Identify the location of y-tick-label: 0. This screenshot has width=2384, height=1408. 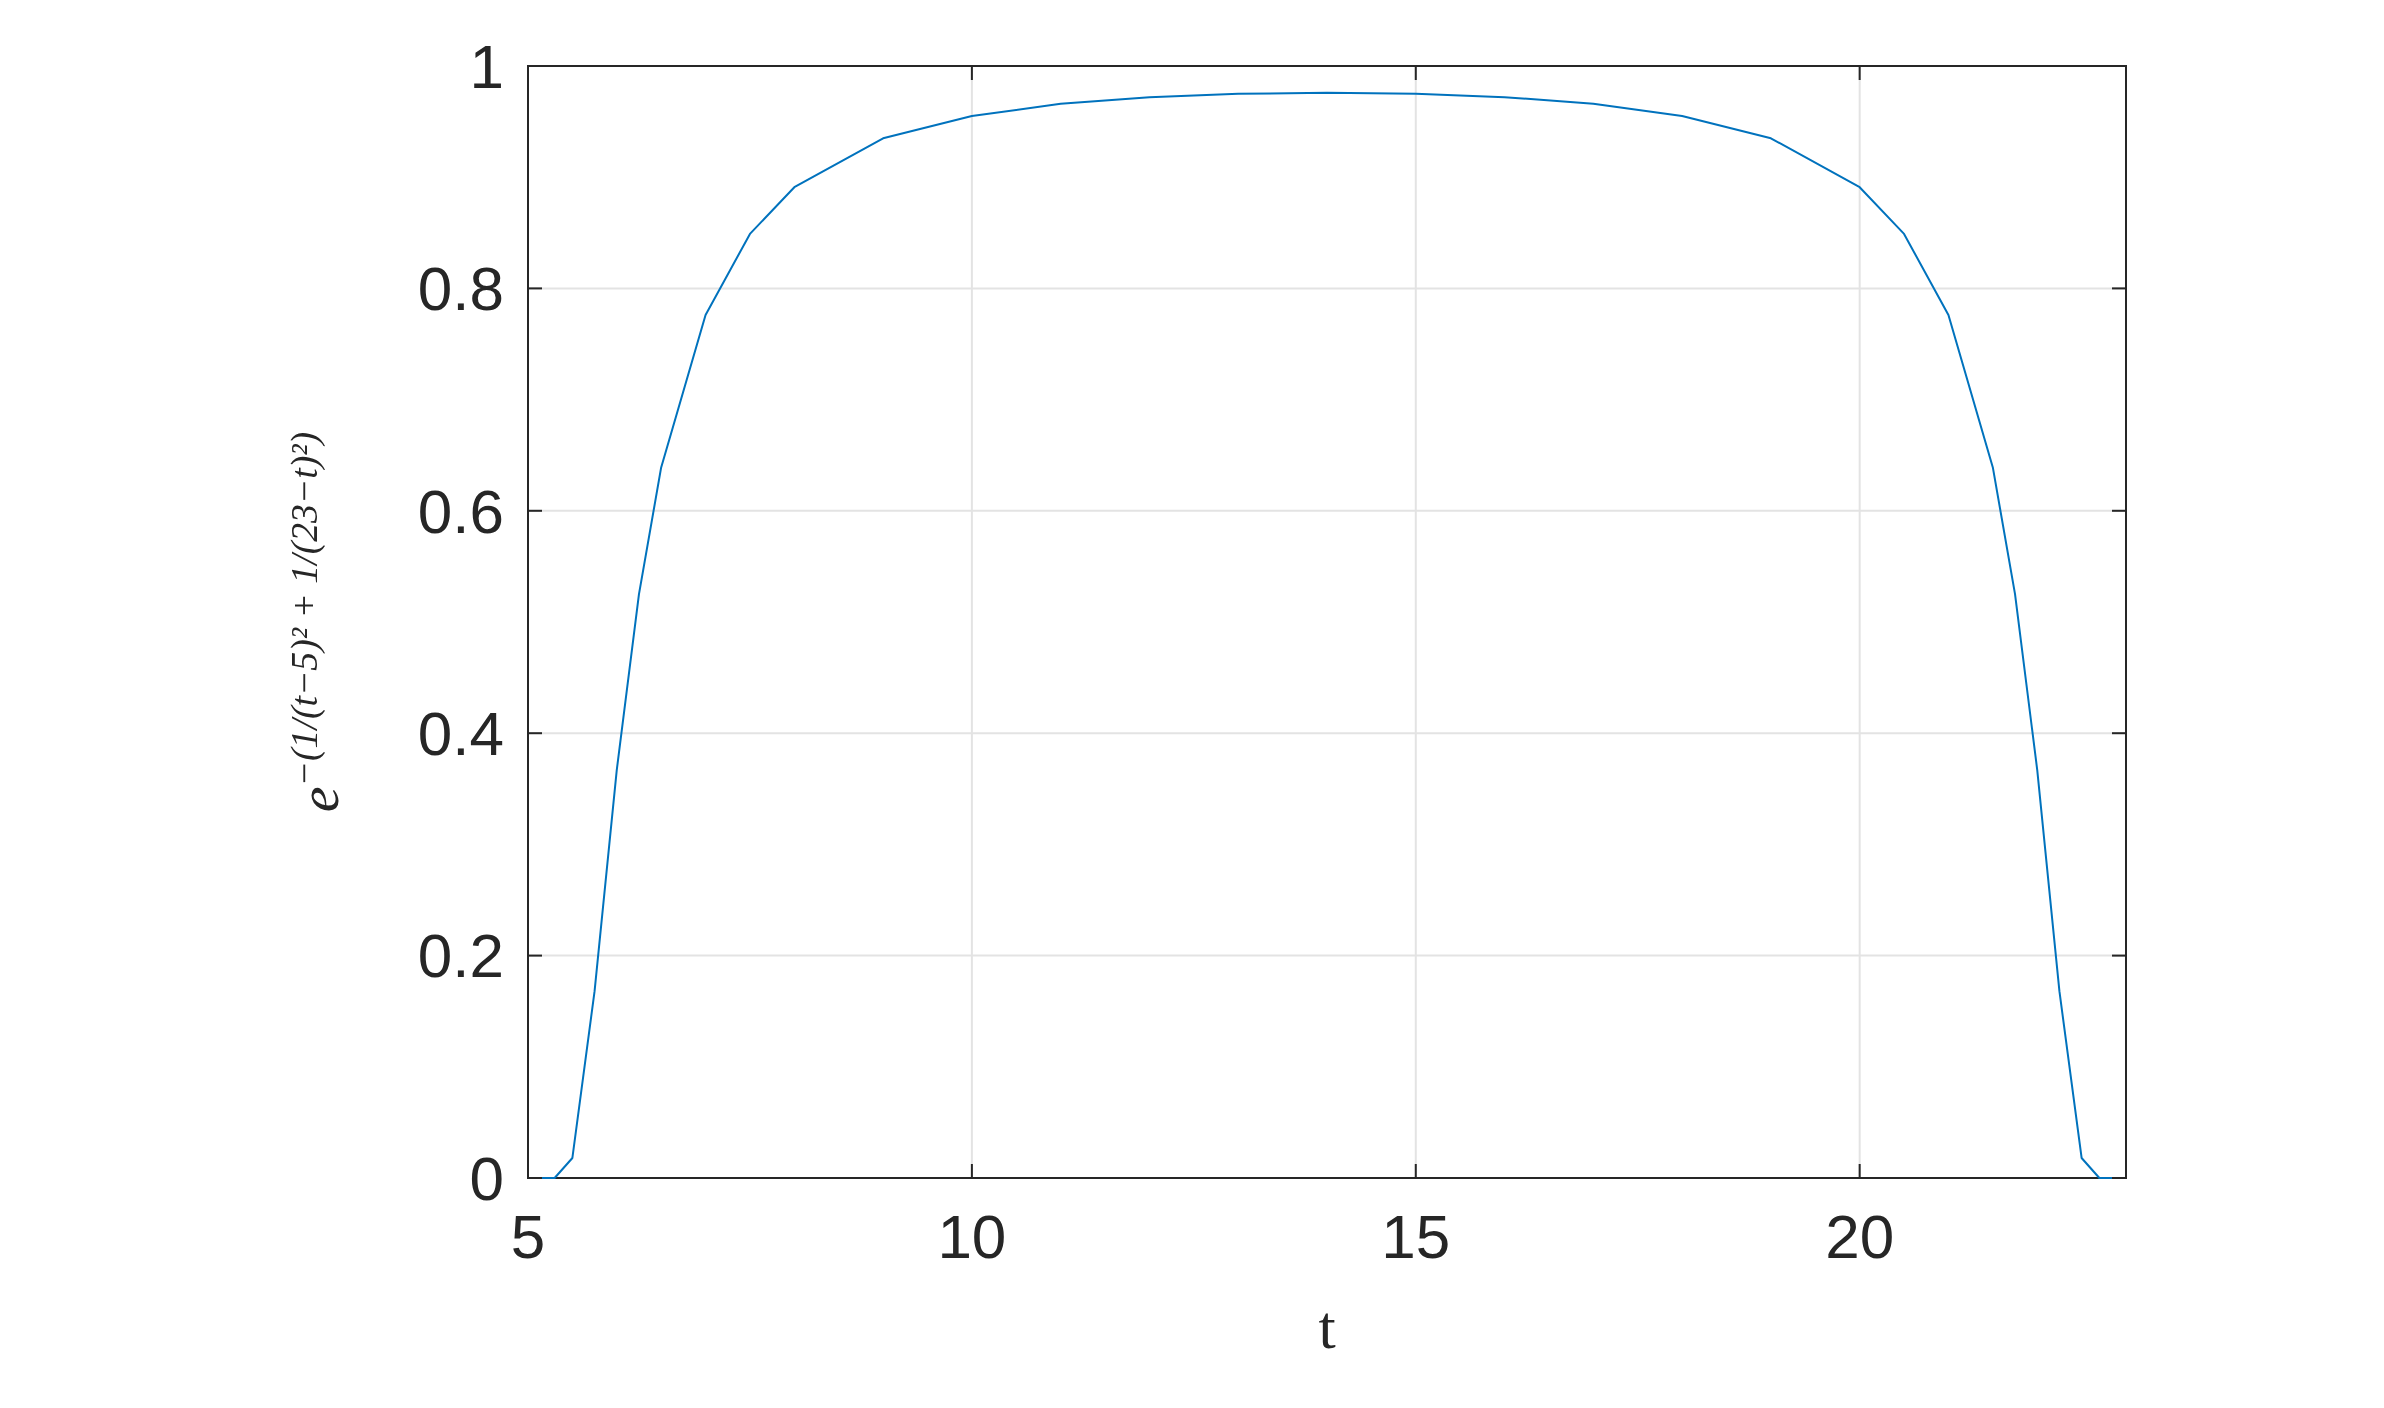
(486, 1178).